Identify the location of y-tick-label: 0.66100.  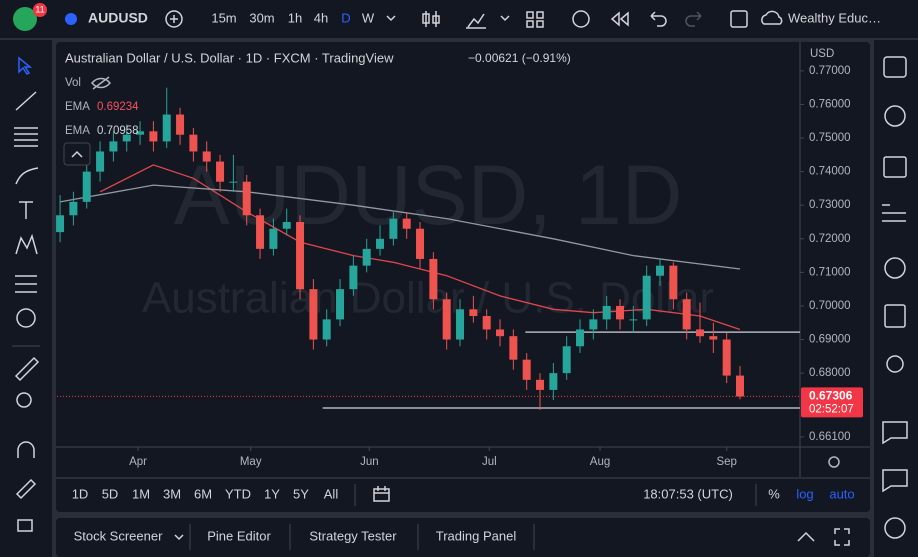
(830, 437).